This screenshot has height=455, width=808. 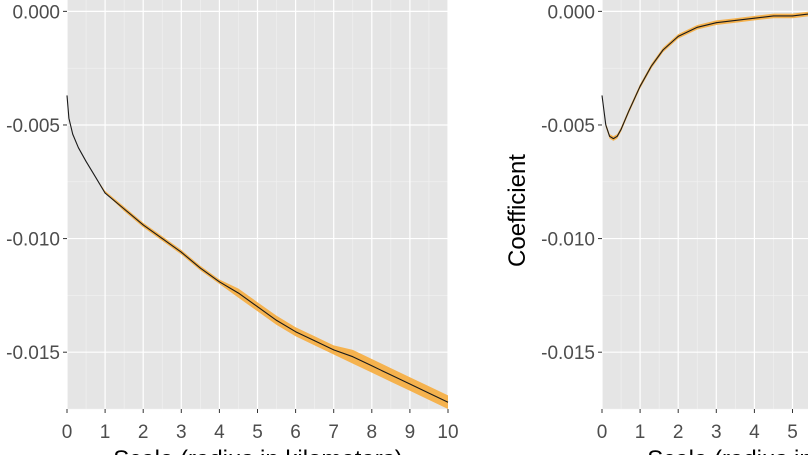 I want to click on x-tick-label: 8, so click(x=372, y=432).